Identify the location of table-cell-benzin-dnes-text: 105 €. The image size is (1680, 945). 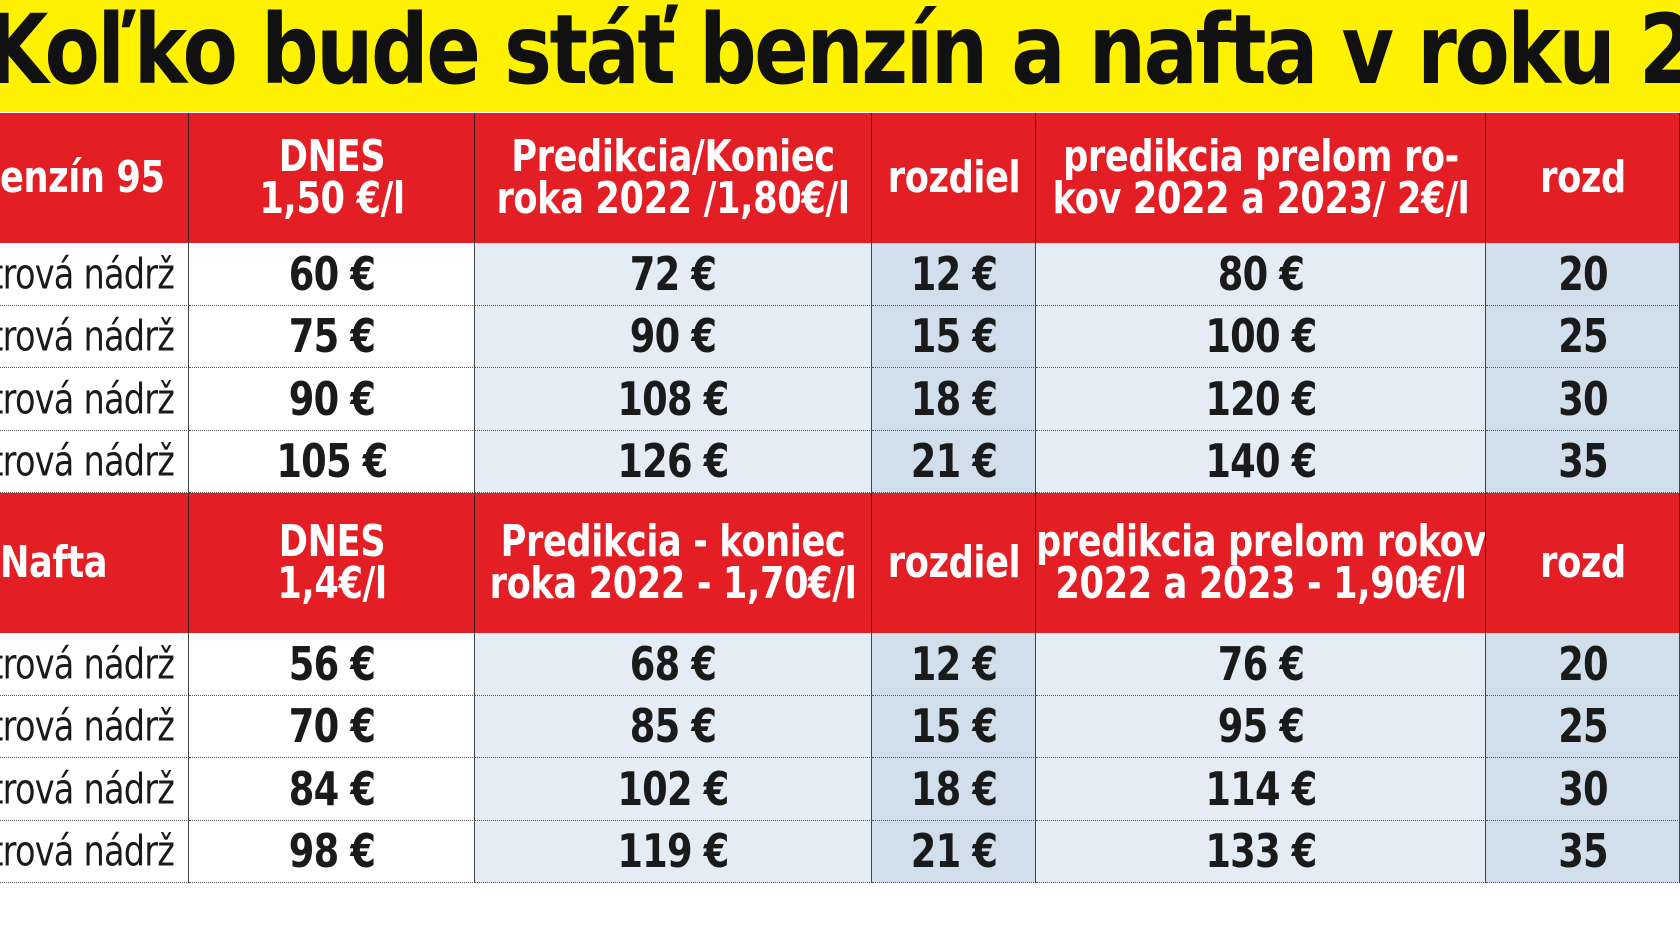
(331, 461).